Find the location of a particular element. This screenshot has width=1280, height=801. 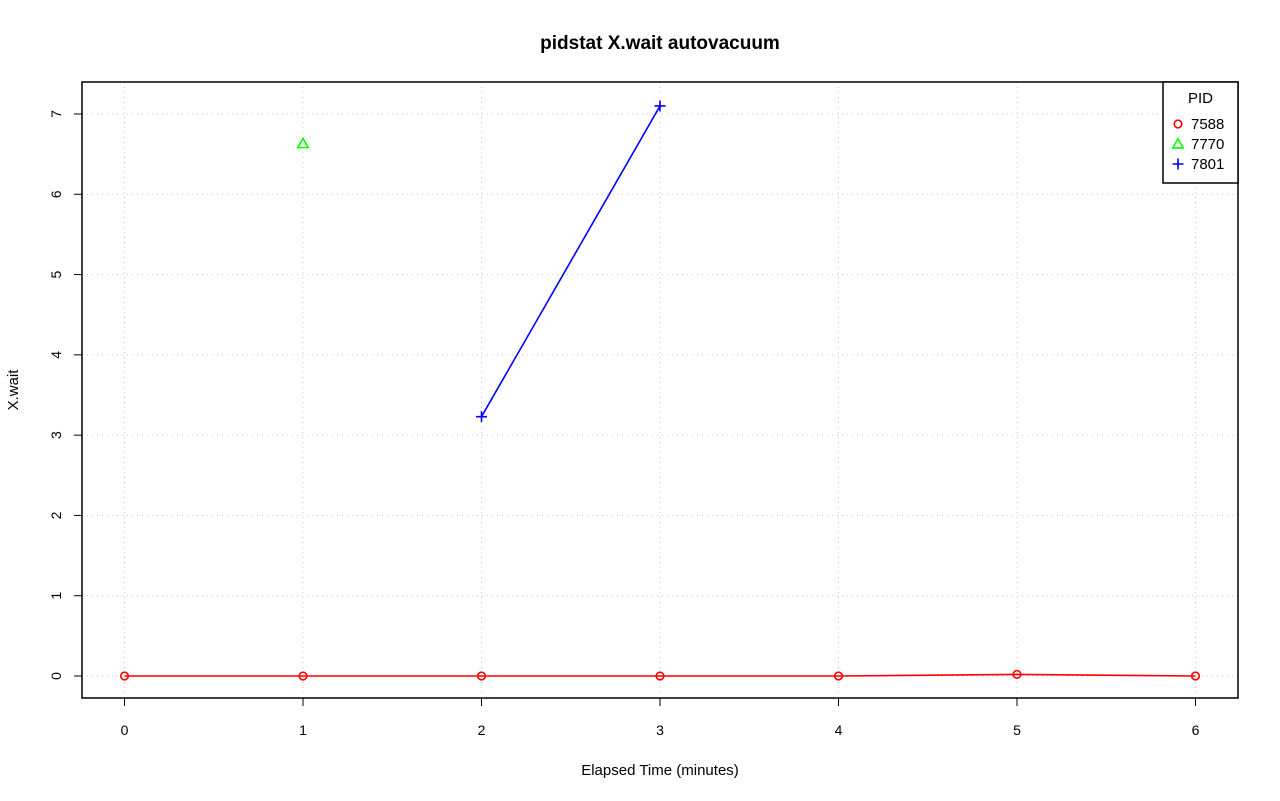

y-tick-label: 1 is located at coordinates (56, 596).